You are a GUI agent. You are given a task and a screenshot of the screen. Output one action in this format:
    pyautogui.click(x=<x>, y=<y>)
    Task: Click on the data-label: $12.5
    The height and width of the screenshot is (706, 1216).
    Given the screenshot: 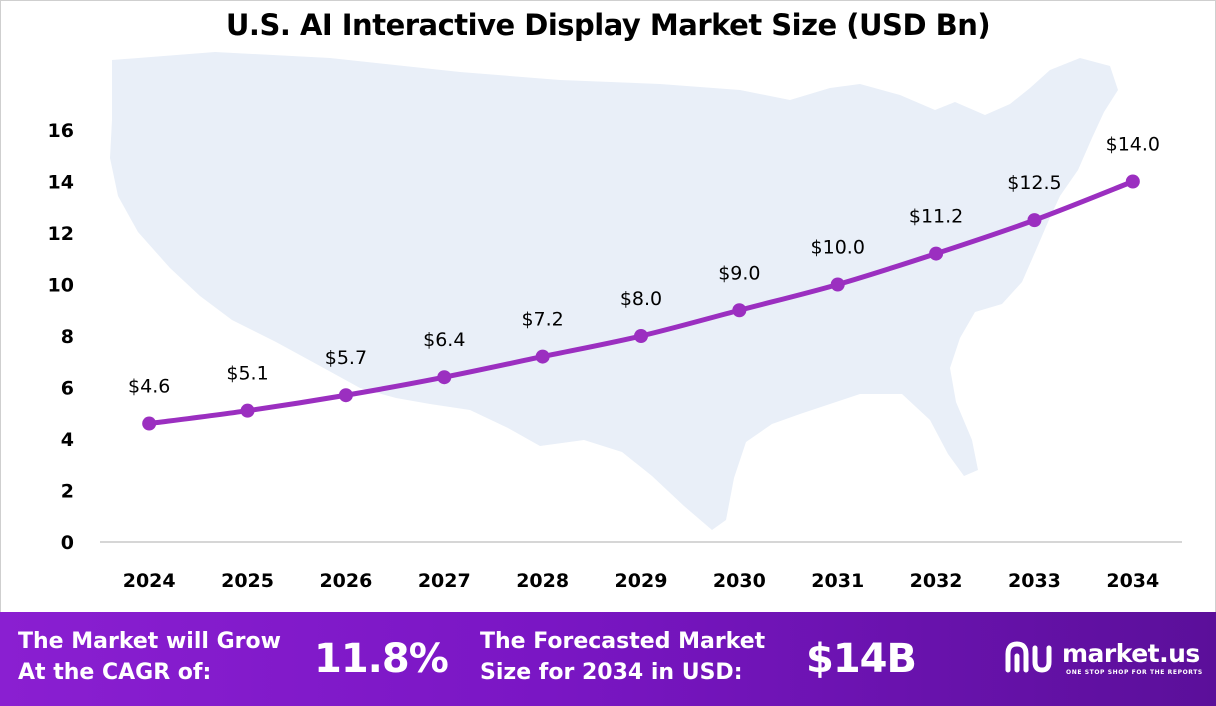 What is the action you would take?
    pyautogui.click(x=1034, y=183)
    